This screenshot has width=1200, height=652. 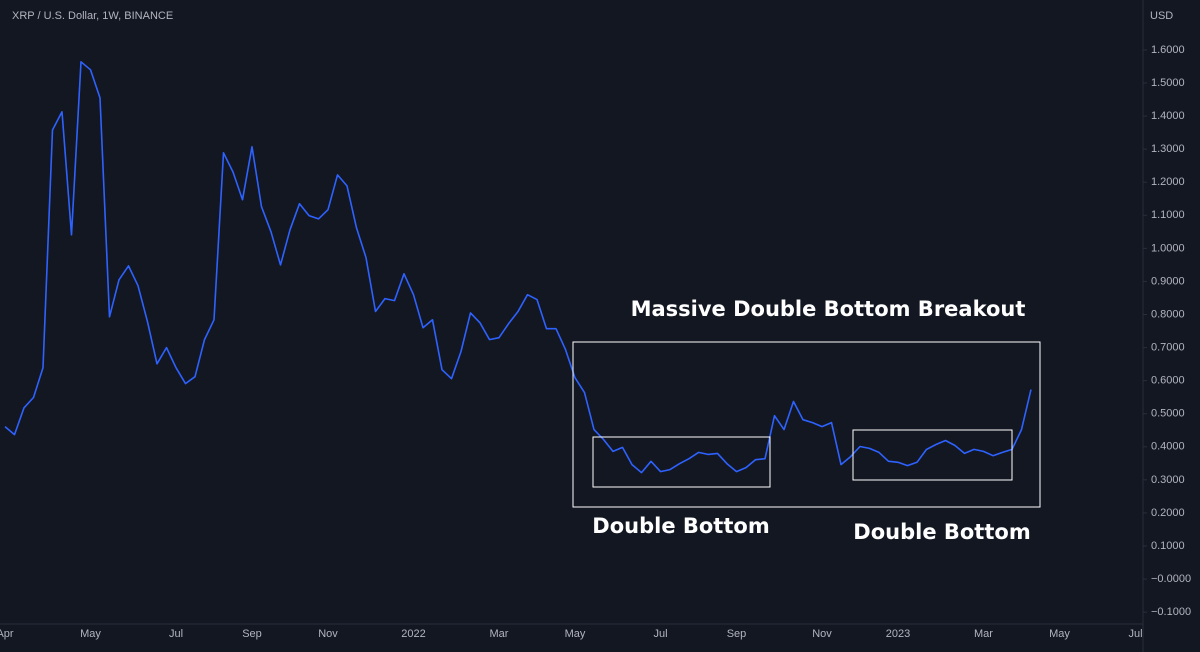 What do you see at coordinates (1168, 215) in the screenshot?
I see `y-tick-label: 1.1000` at bounding box center [1168, 215].